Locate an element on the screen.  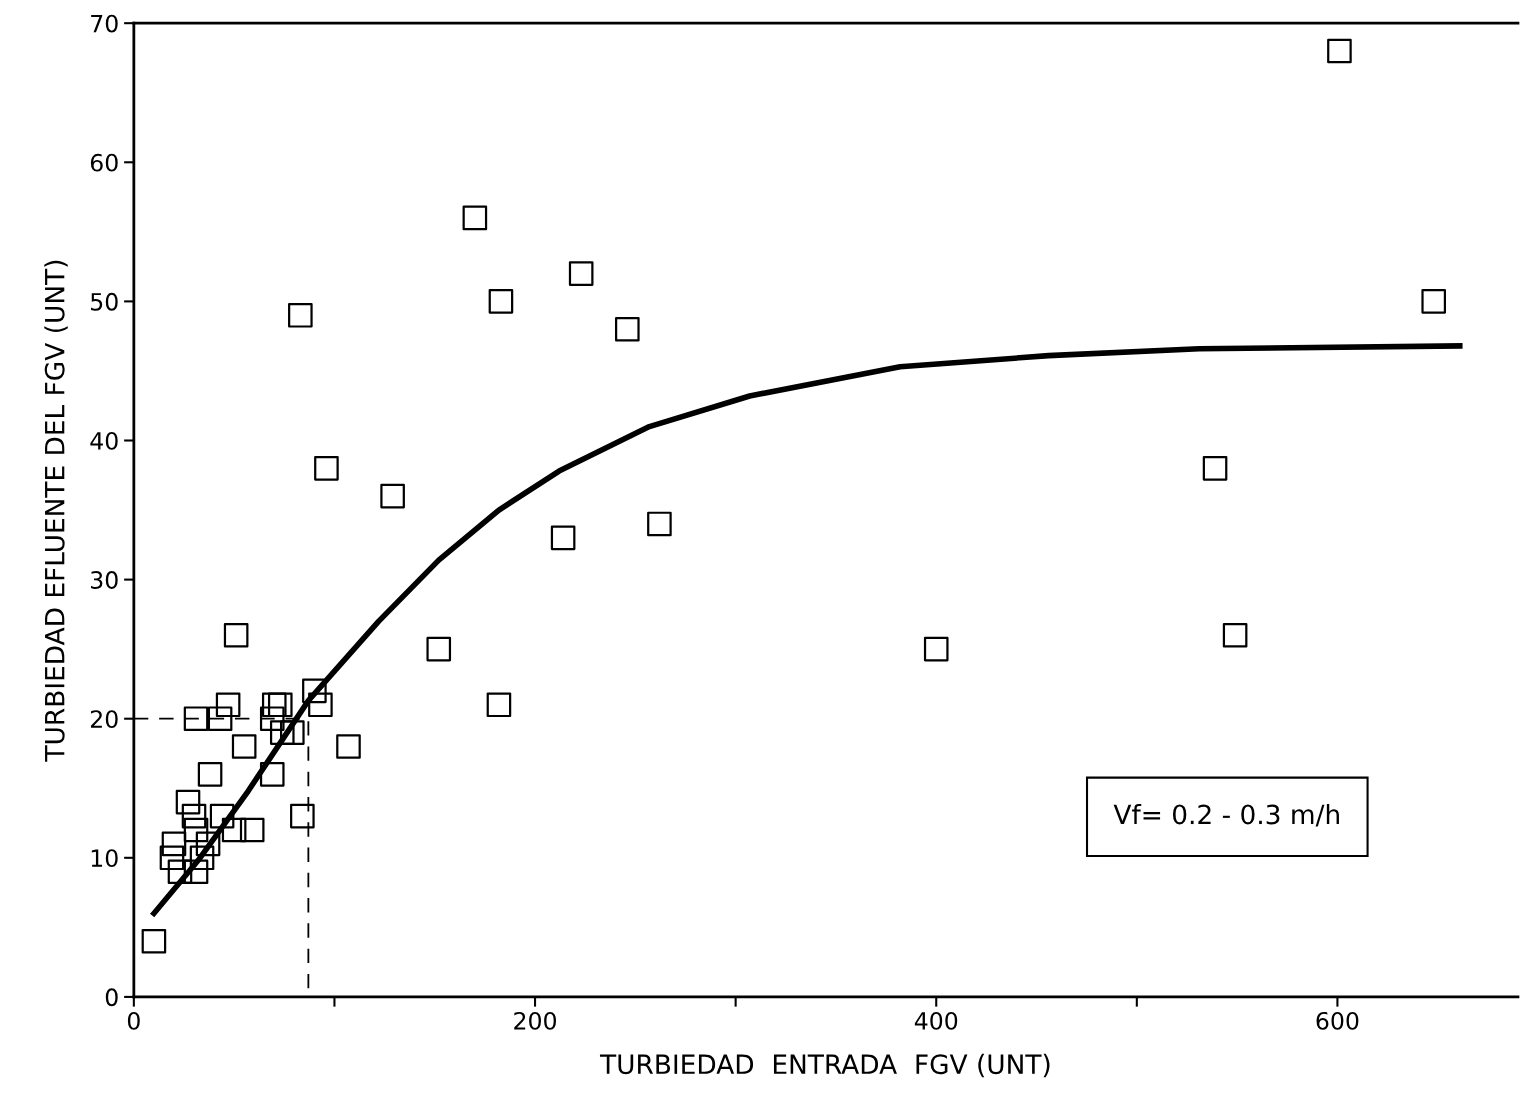
x-tick-label: 400 is located at coordinates (936, 1020).